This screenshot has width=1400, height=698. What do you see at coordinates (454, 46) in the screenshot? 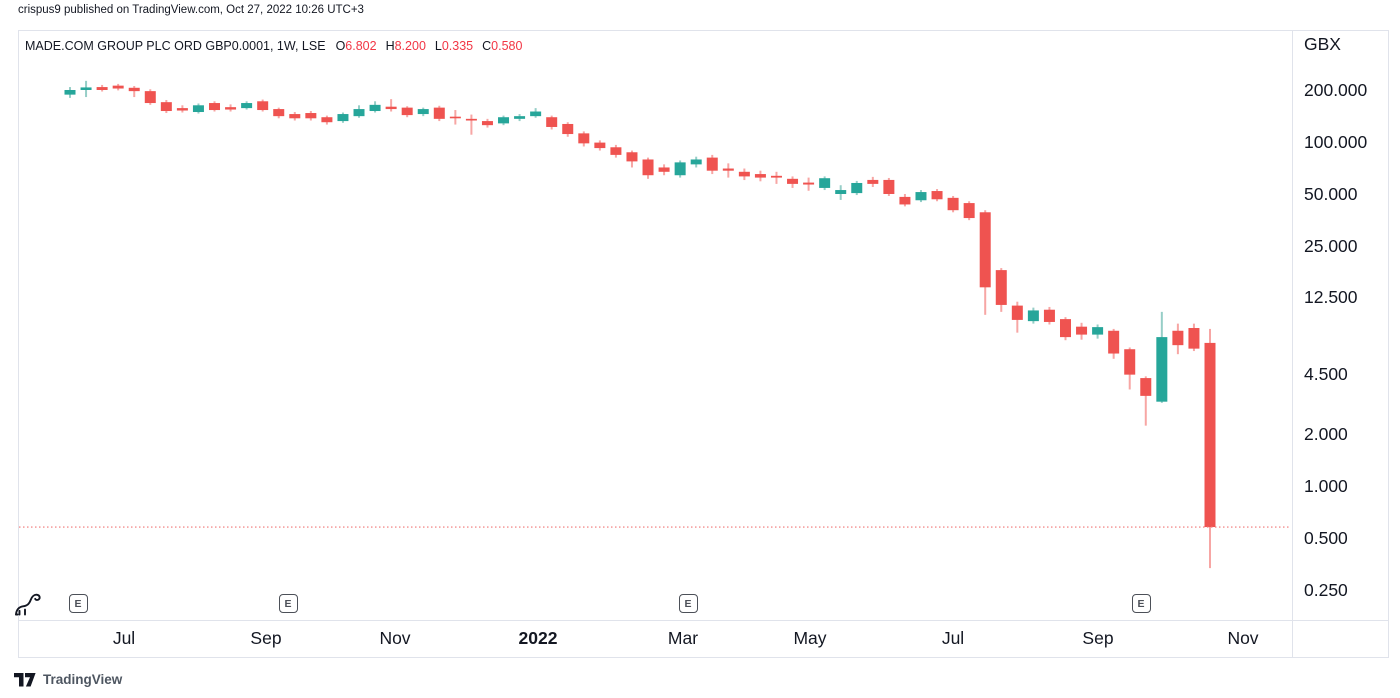
I see `ohlc-low: L0.335` at bounding box center [454, 46].